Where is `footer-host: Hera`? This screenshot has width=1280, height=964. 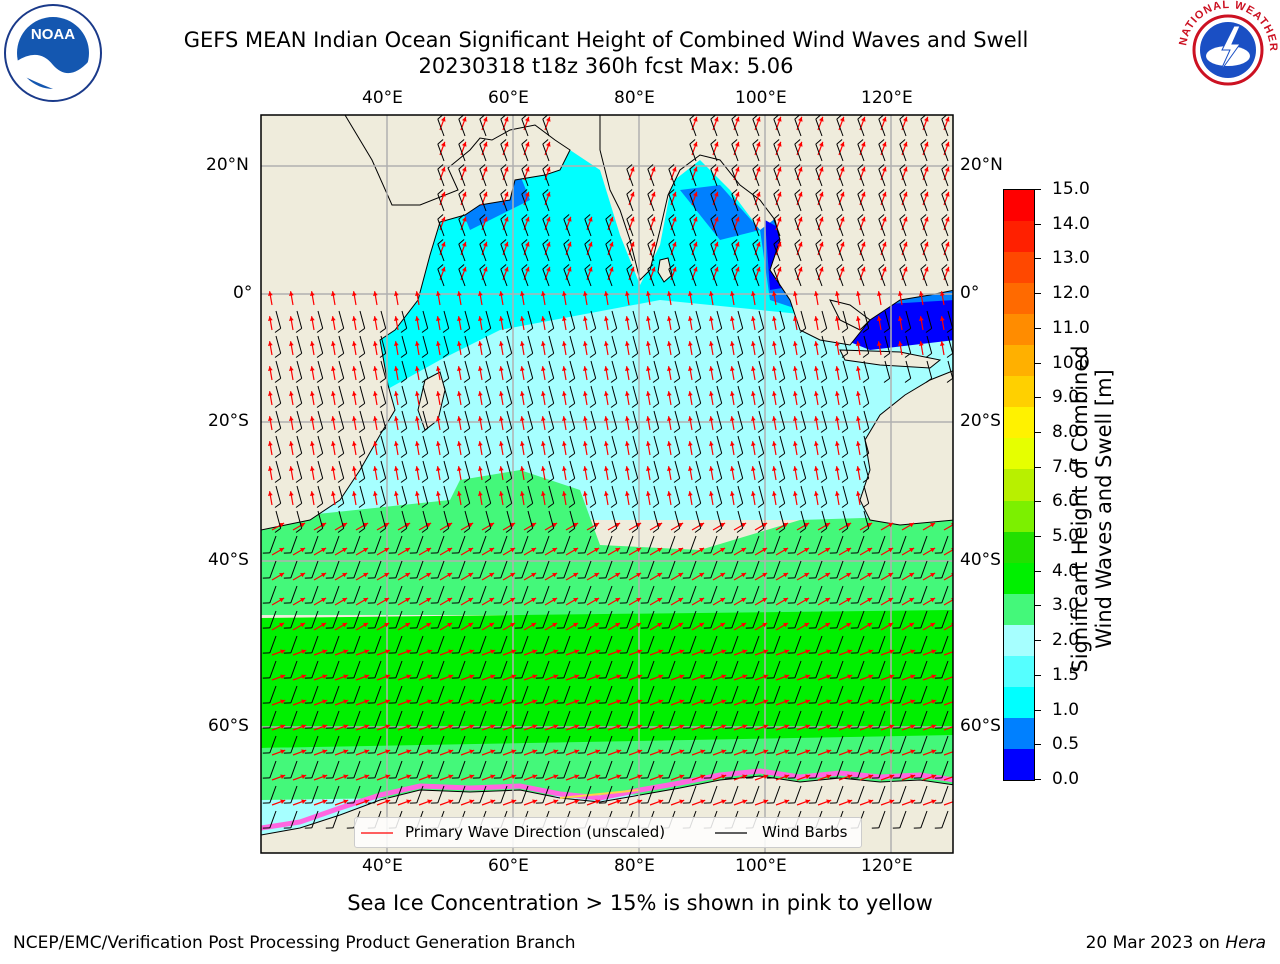
footer-host: Hera is located at coordinates (1245, 943).